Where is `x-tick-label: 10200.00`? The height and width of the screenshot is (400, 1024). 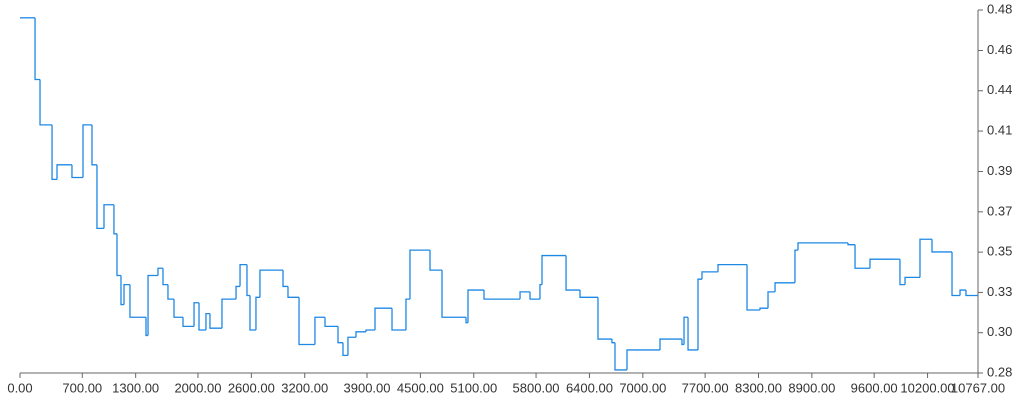 x-tick-label: 10200.00 is located at coordinates (927, 387).